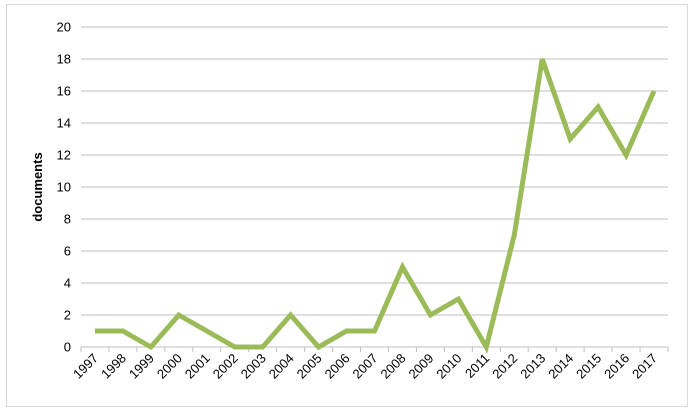 The width and height of the screenshot is (694, 413). What do you see at coordinates (448, 366) in the screenshot?
I see `x-tick-label: 2010` at bounding box center [448, 366].